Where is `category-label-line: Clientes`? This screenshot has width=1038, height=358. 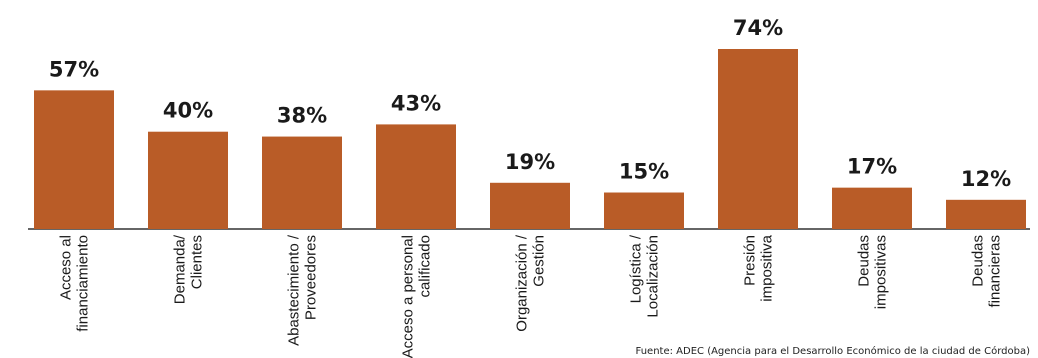 category-label-line: Clientes is located at coordinates (197, 262).